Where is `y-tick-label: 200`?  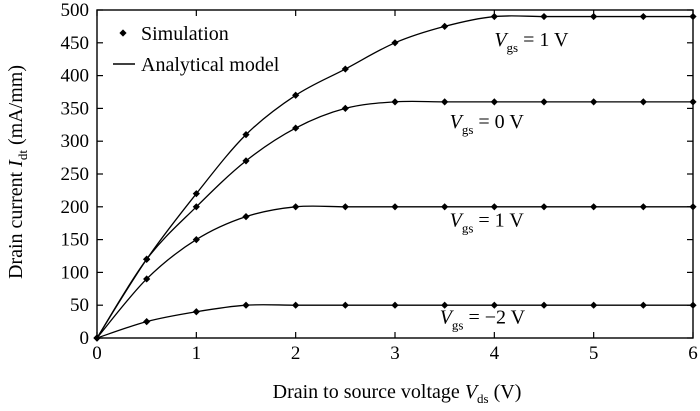 y-tick-label: 200 is located at coordinates (75, 207).